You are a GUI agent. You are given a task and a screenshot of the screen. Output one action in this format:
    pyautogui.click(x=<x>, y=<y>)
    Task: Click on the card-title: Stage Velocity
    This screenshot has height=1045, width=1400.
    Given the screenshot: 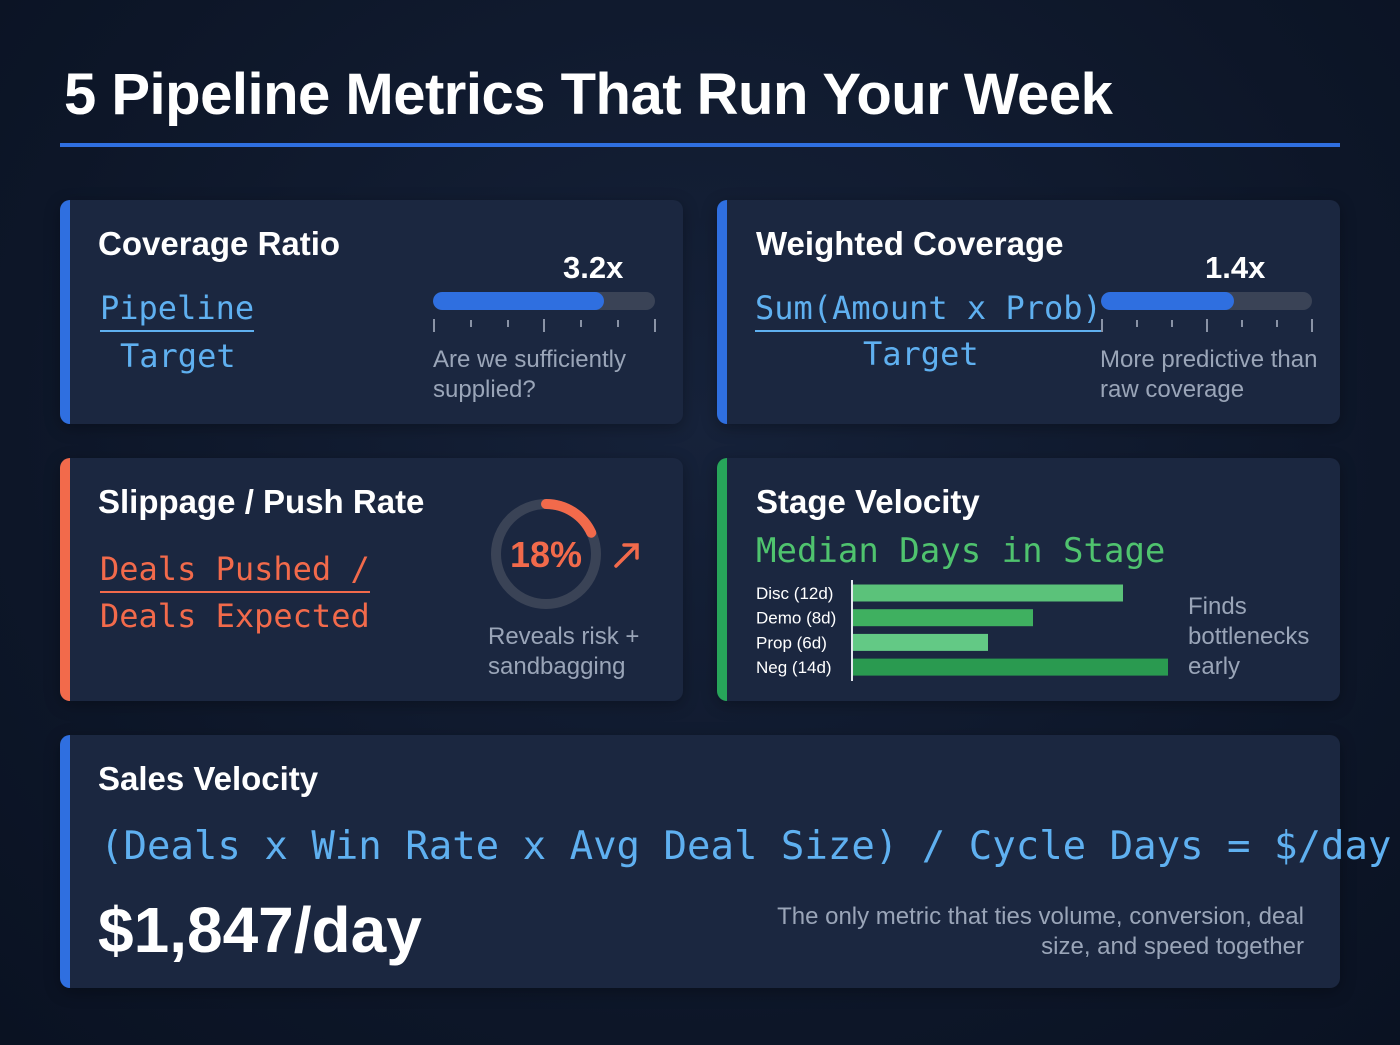 What is the action you would take?
    pyautogui.click(x=868, y=501)
    